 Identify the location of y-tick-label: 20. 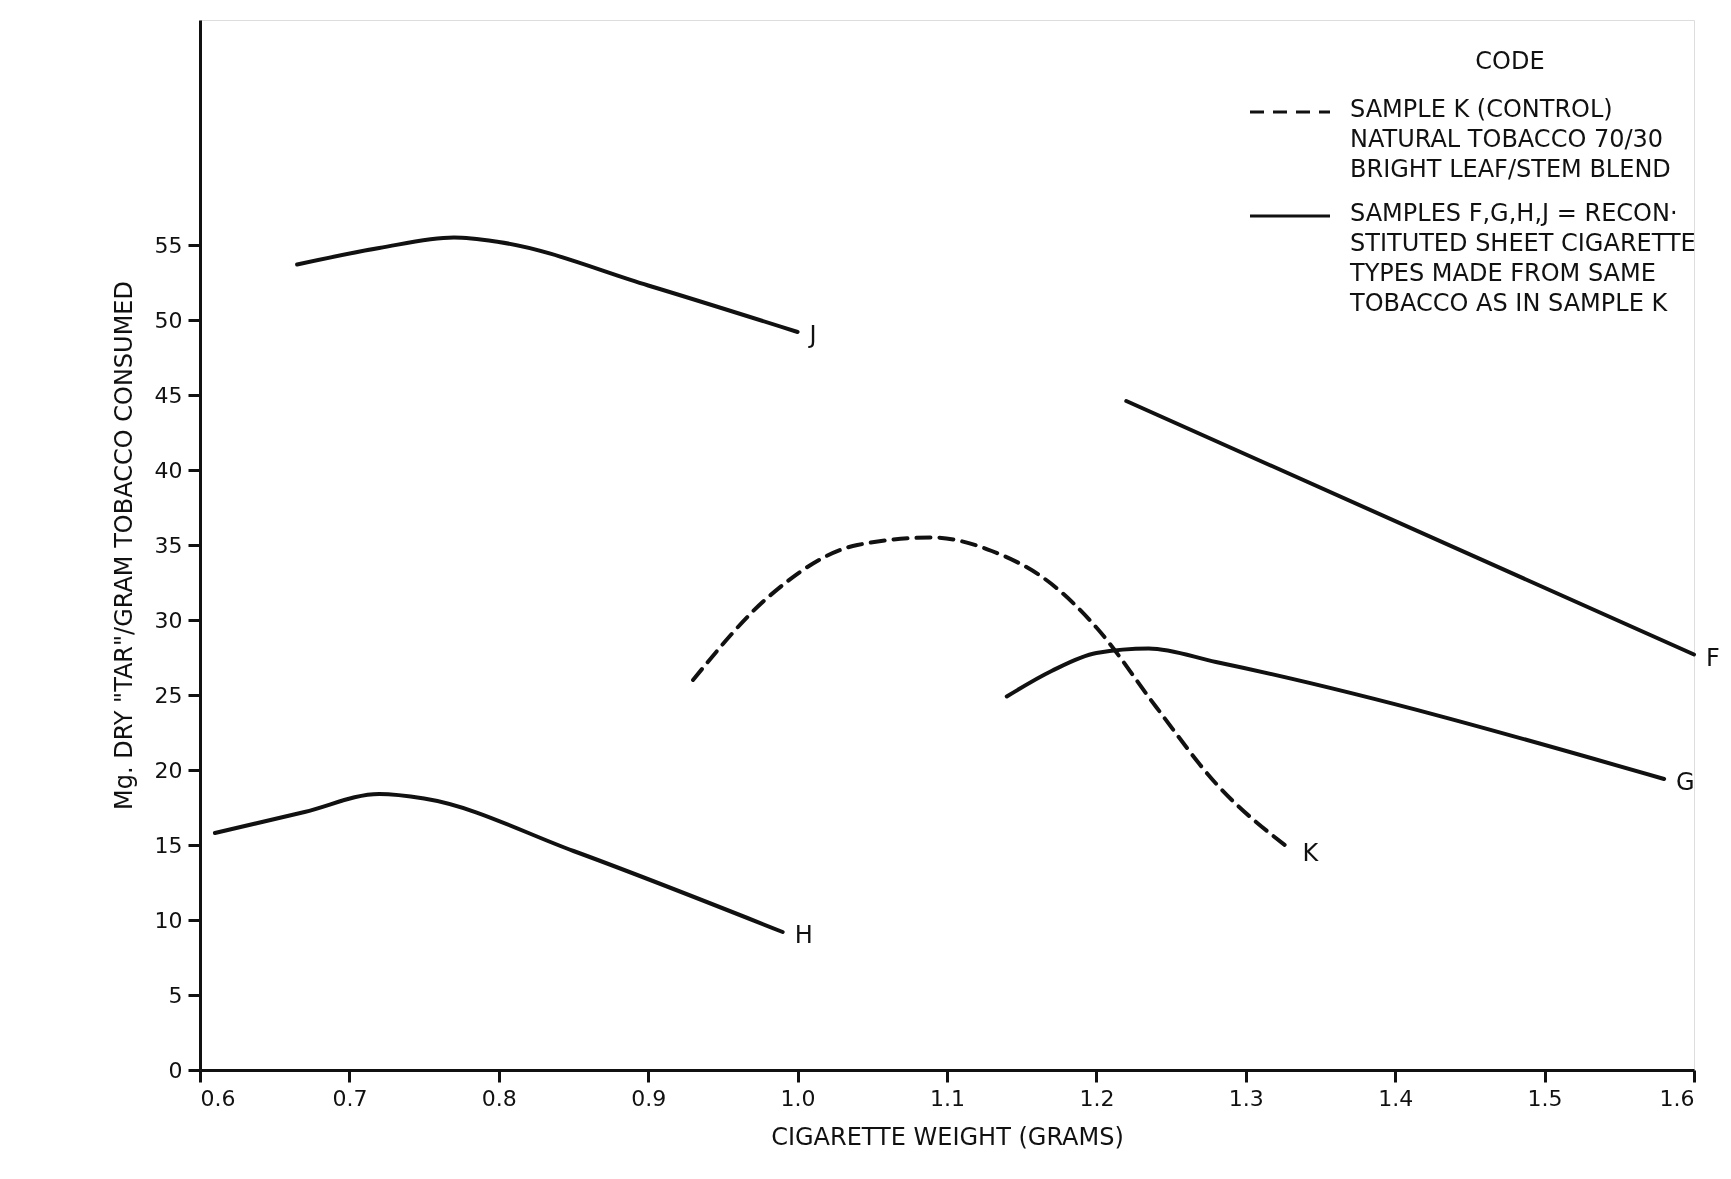
(168, 770).